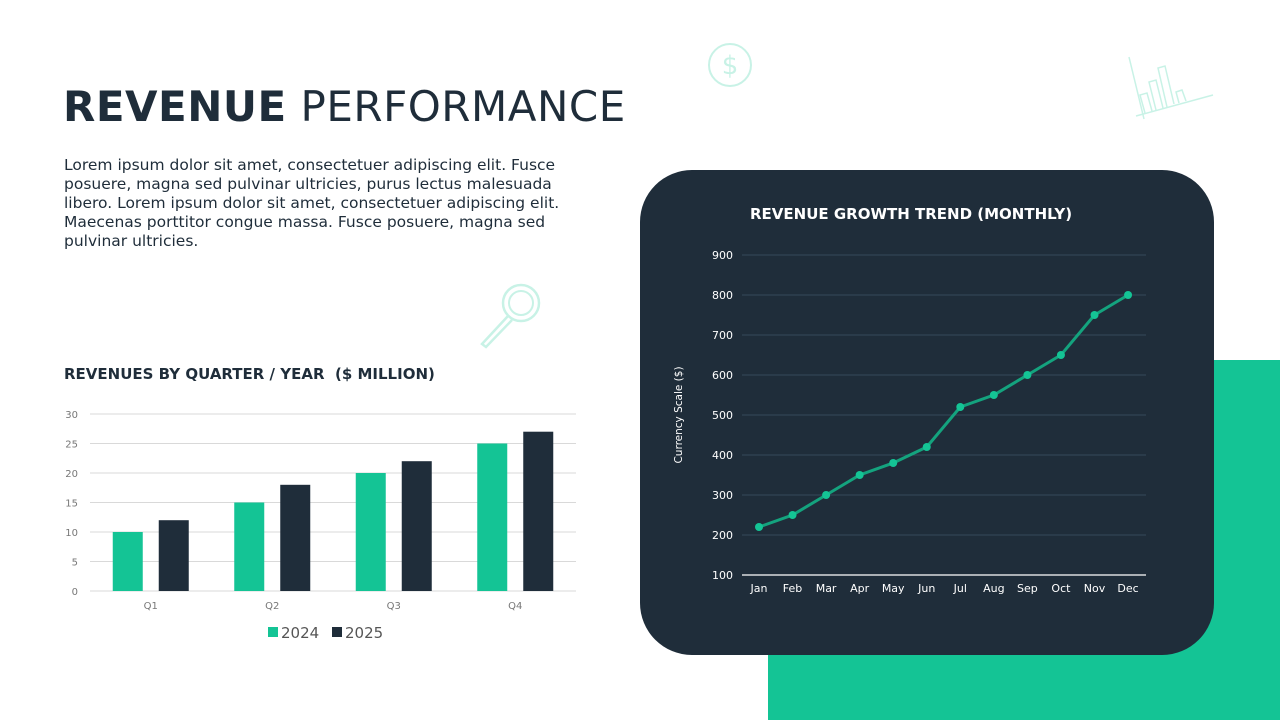 The image size is (1280, 720). I want to click on y-tick-label: 300, so click(722, 495).